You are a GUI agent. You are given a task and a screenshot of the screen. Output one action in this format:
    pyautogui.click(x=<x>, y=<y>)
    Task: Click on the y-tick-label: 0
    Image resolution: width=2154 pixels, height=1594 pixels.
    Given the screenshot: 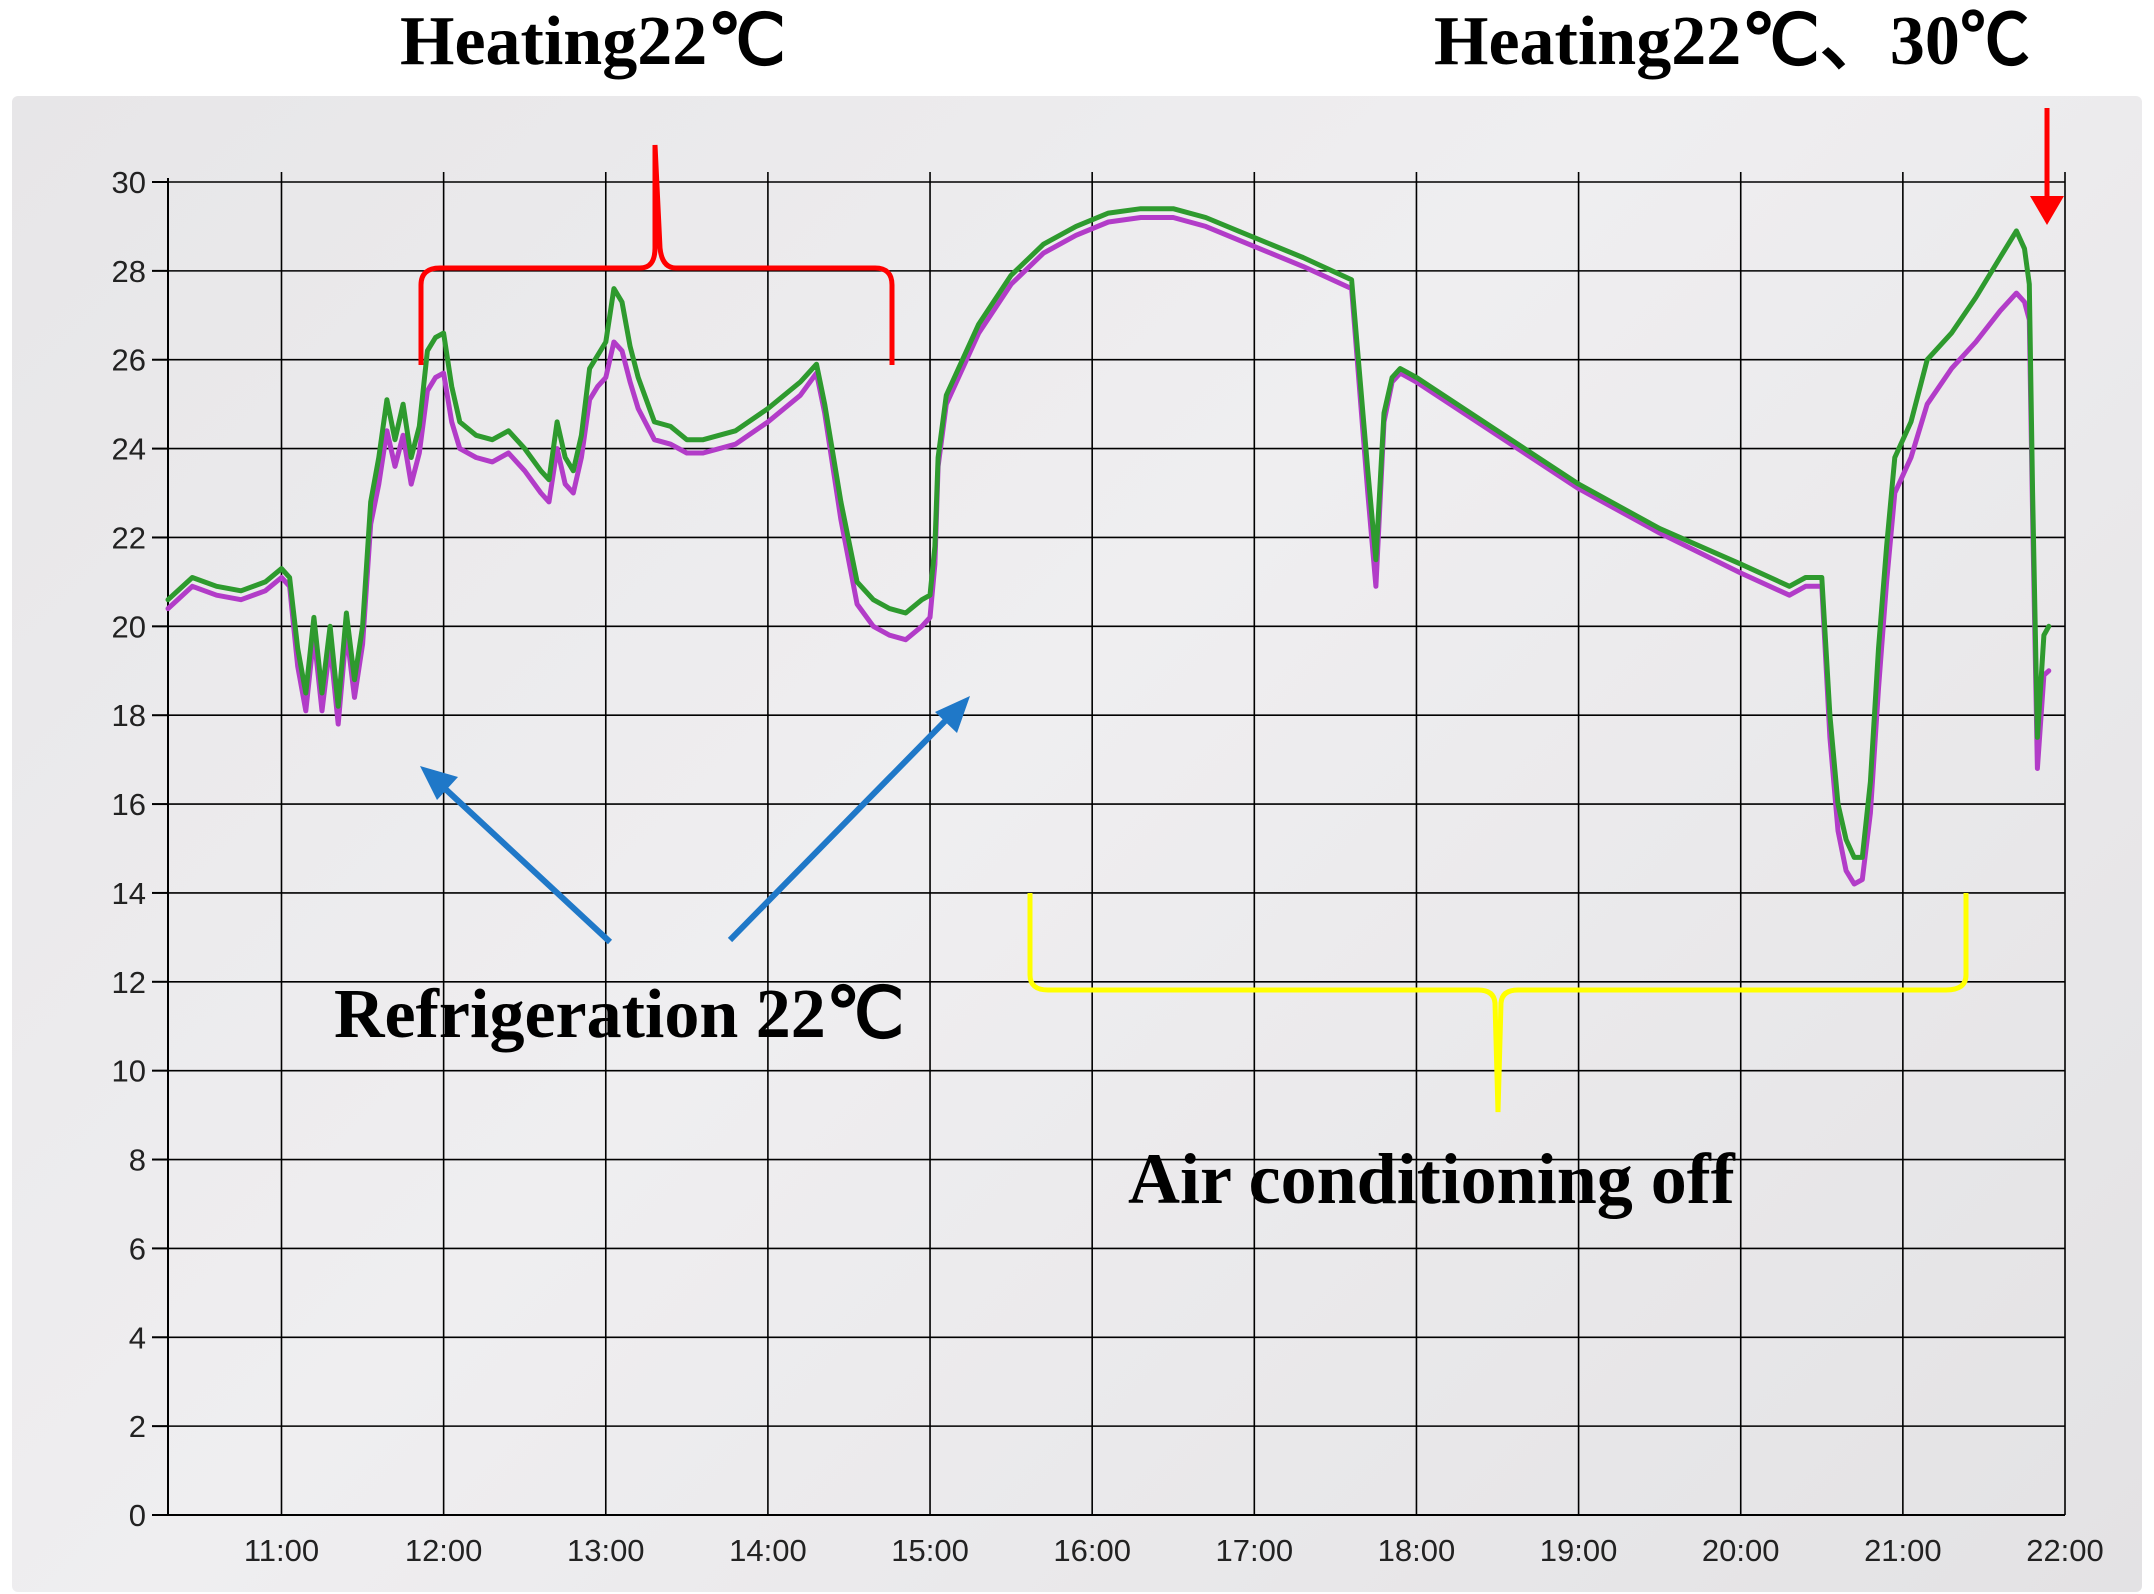 What is the action you would take?
    pyautogui.click(x=137, y=1515)
    